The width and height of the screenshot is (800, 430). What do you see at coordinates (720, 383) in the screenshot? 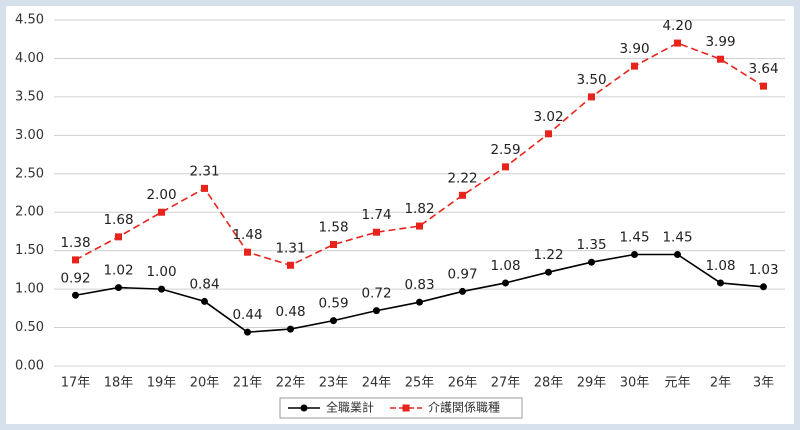
I see `x-tick-label: 2年` at bounding box center [720, 383].